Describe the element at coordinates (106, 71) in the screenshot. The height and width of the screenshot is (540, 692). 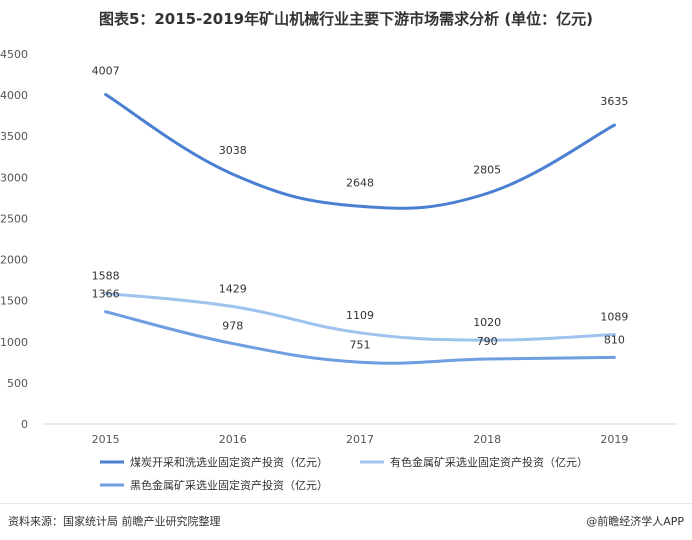
I see `data-label: 4007` at that location.